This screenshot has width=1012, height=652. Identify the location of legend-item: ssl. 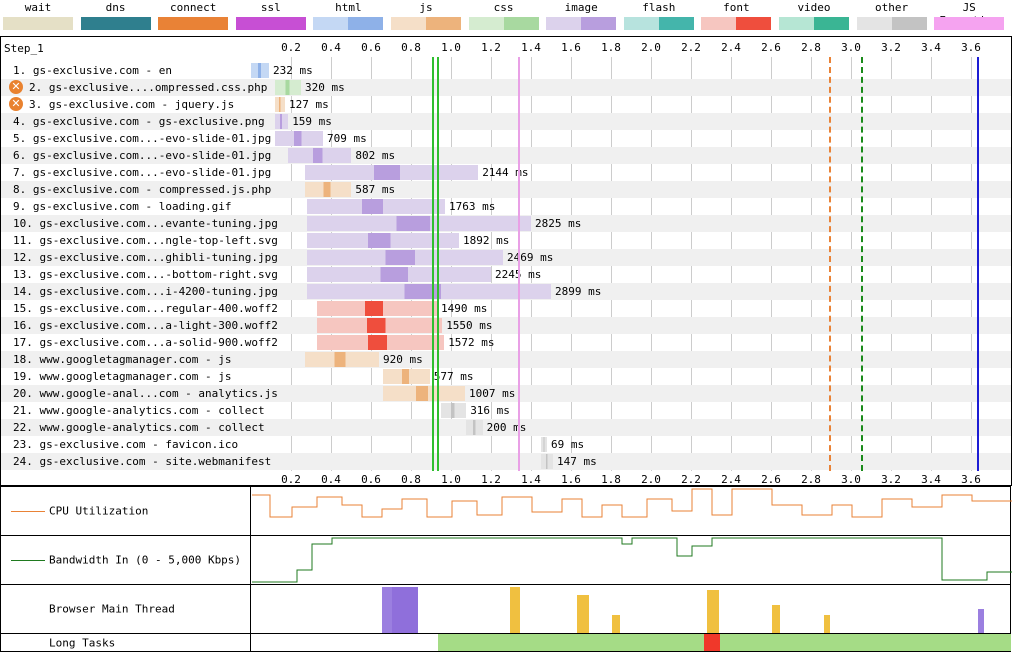
(271, 16).